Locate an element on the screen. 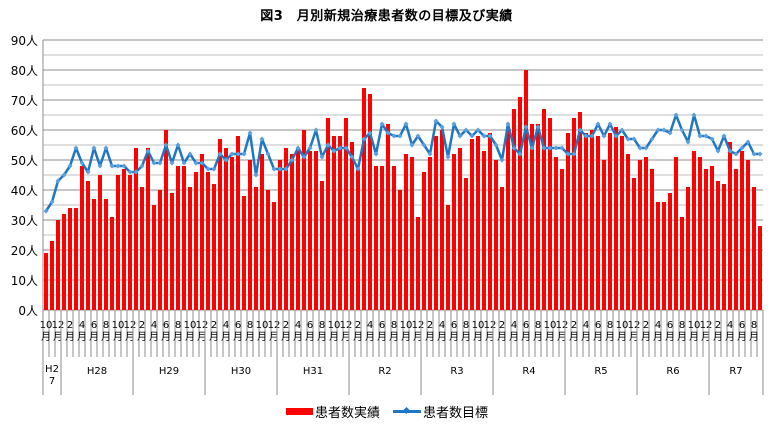  y-tick-label: 50人 is located at coordinates (24, 161).